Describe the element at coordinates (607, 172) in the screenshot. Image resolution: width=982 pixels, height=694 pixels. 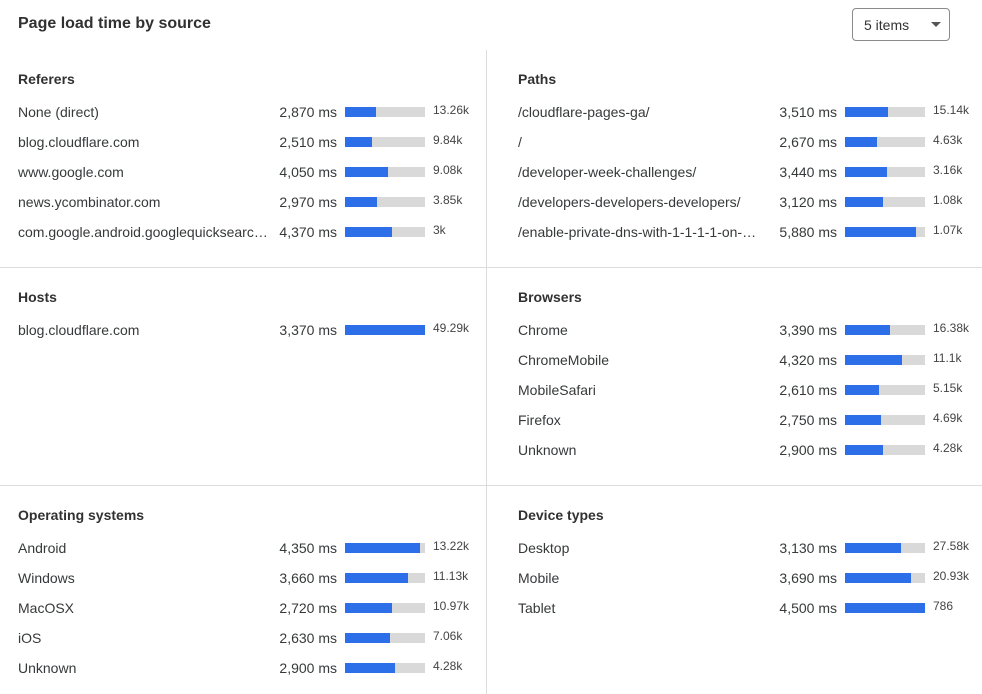
I see `item-label: /developer-week-challenges/` at that location.